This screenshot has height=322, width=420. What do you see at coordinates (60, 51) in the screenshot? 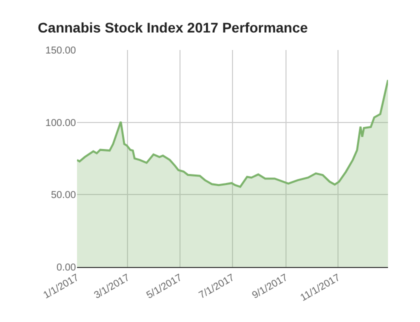
I see `y-tick-label: 150.00` at bounding box center [60, 51].